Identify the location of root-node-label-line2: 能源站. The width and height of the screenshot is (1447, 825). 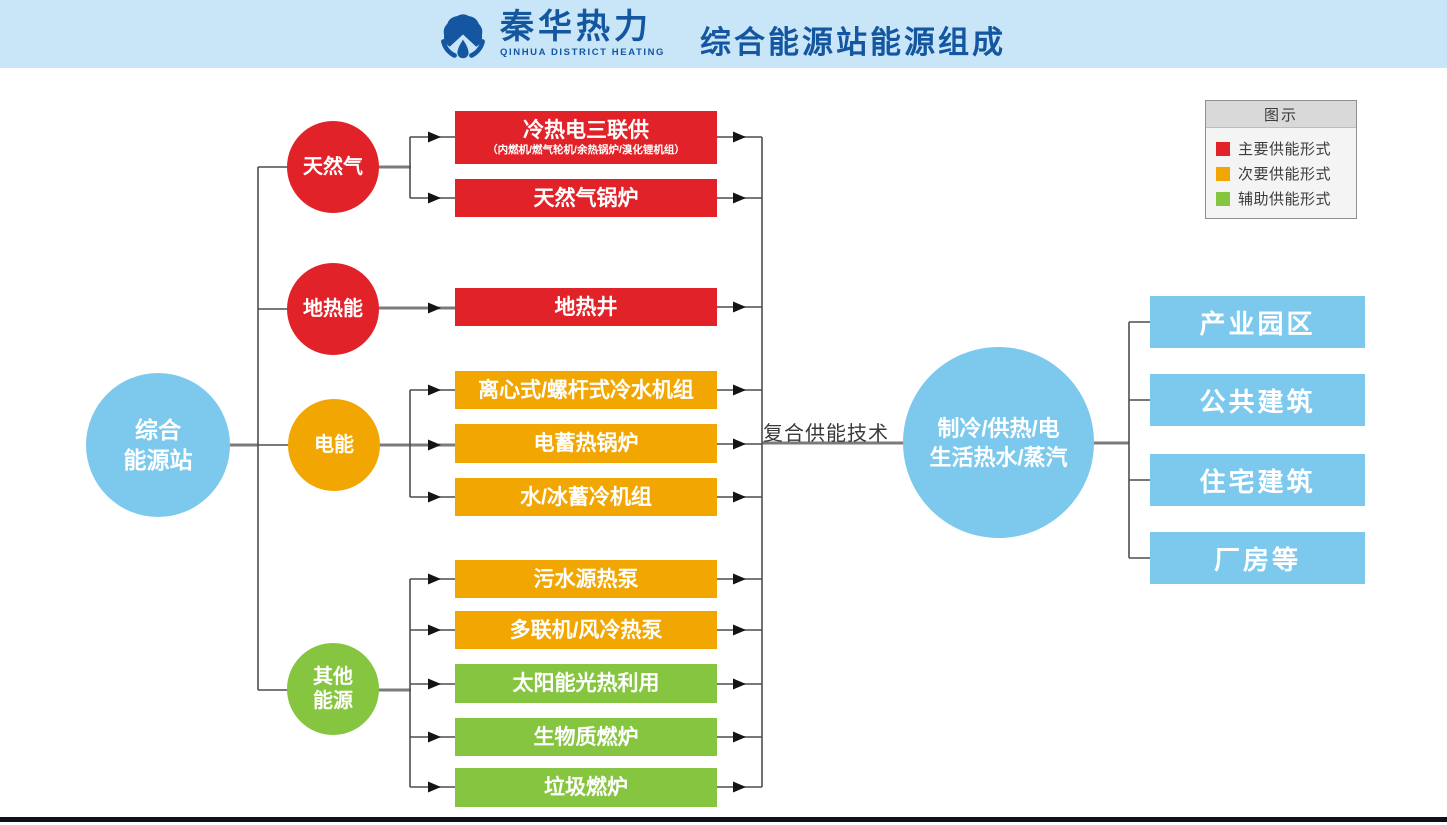
(158, 460).